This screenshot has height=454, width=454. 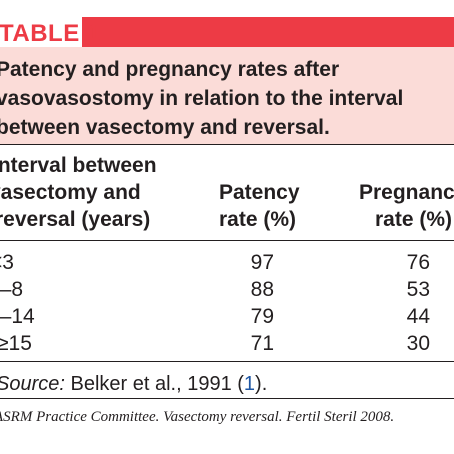 What do you see at coordinates (418, 289) in the screenshot?
I see `row-2-pregnancy: 53` at bounding box center [418, 289].